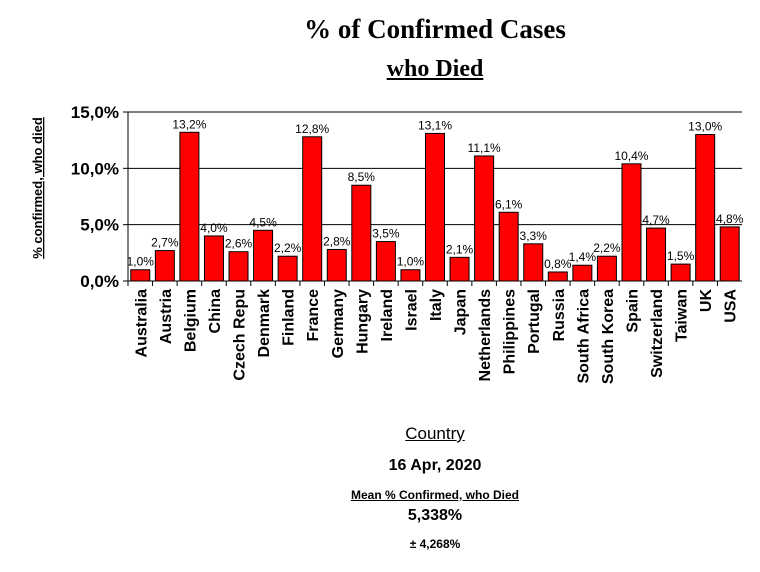  I want to click on x-tick-label: Russia, so click(559, 315).